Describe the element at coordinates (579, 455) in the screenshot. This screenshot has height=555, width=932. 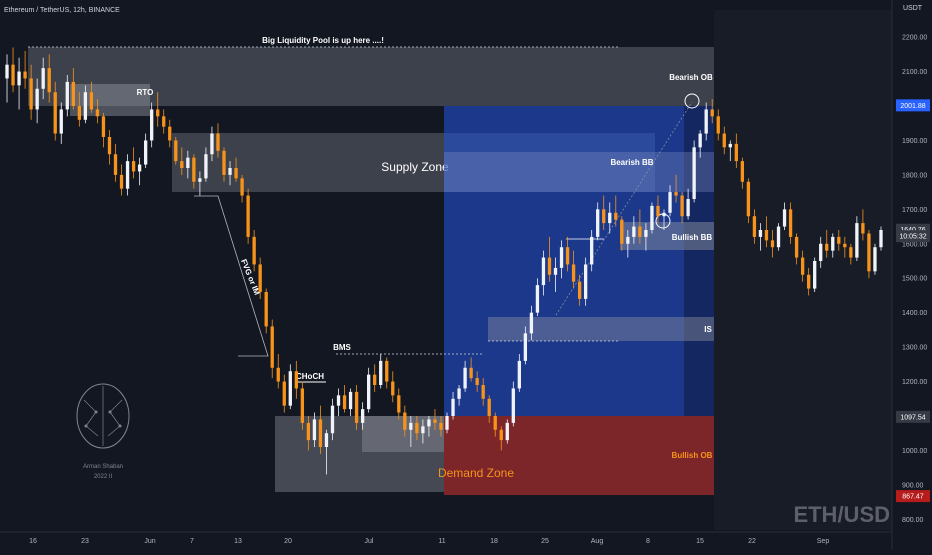
I see `stop-zone` at that location.